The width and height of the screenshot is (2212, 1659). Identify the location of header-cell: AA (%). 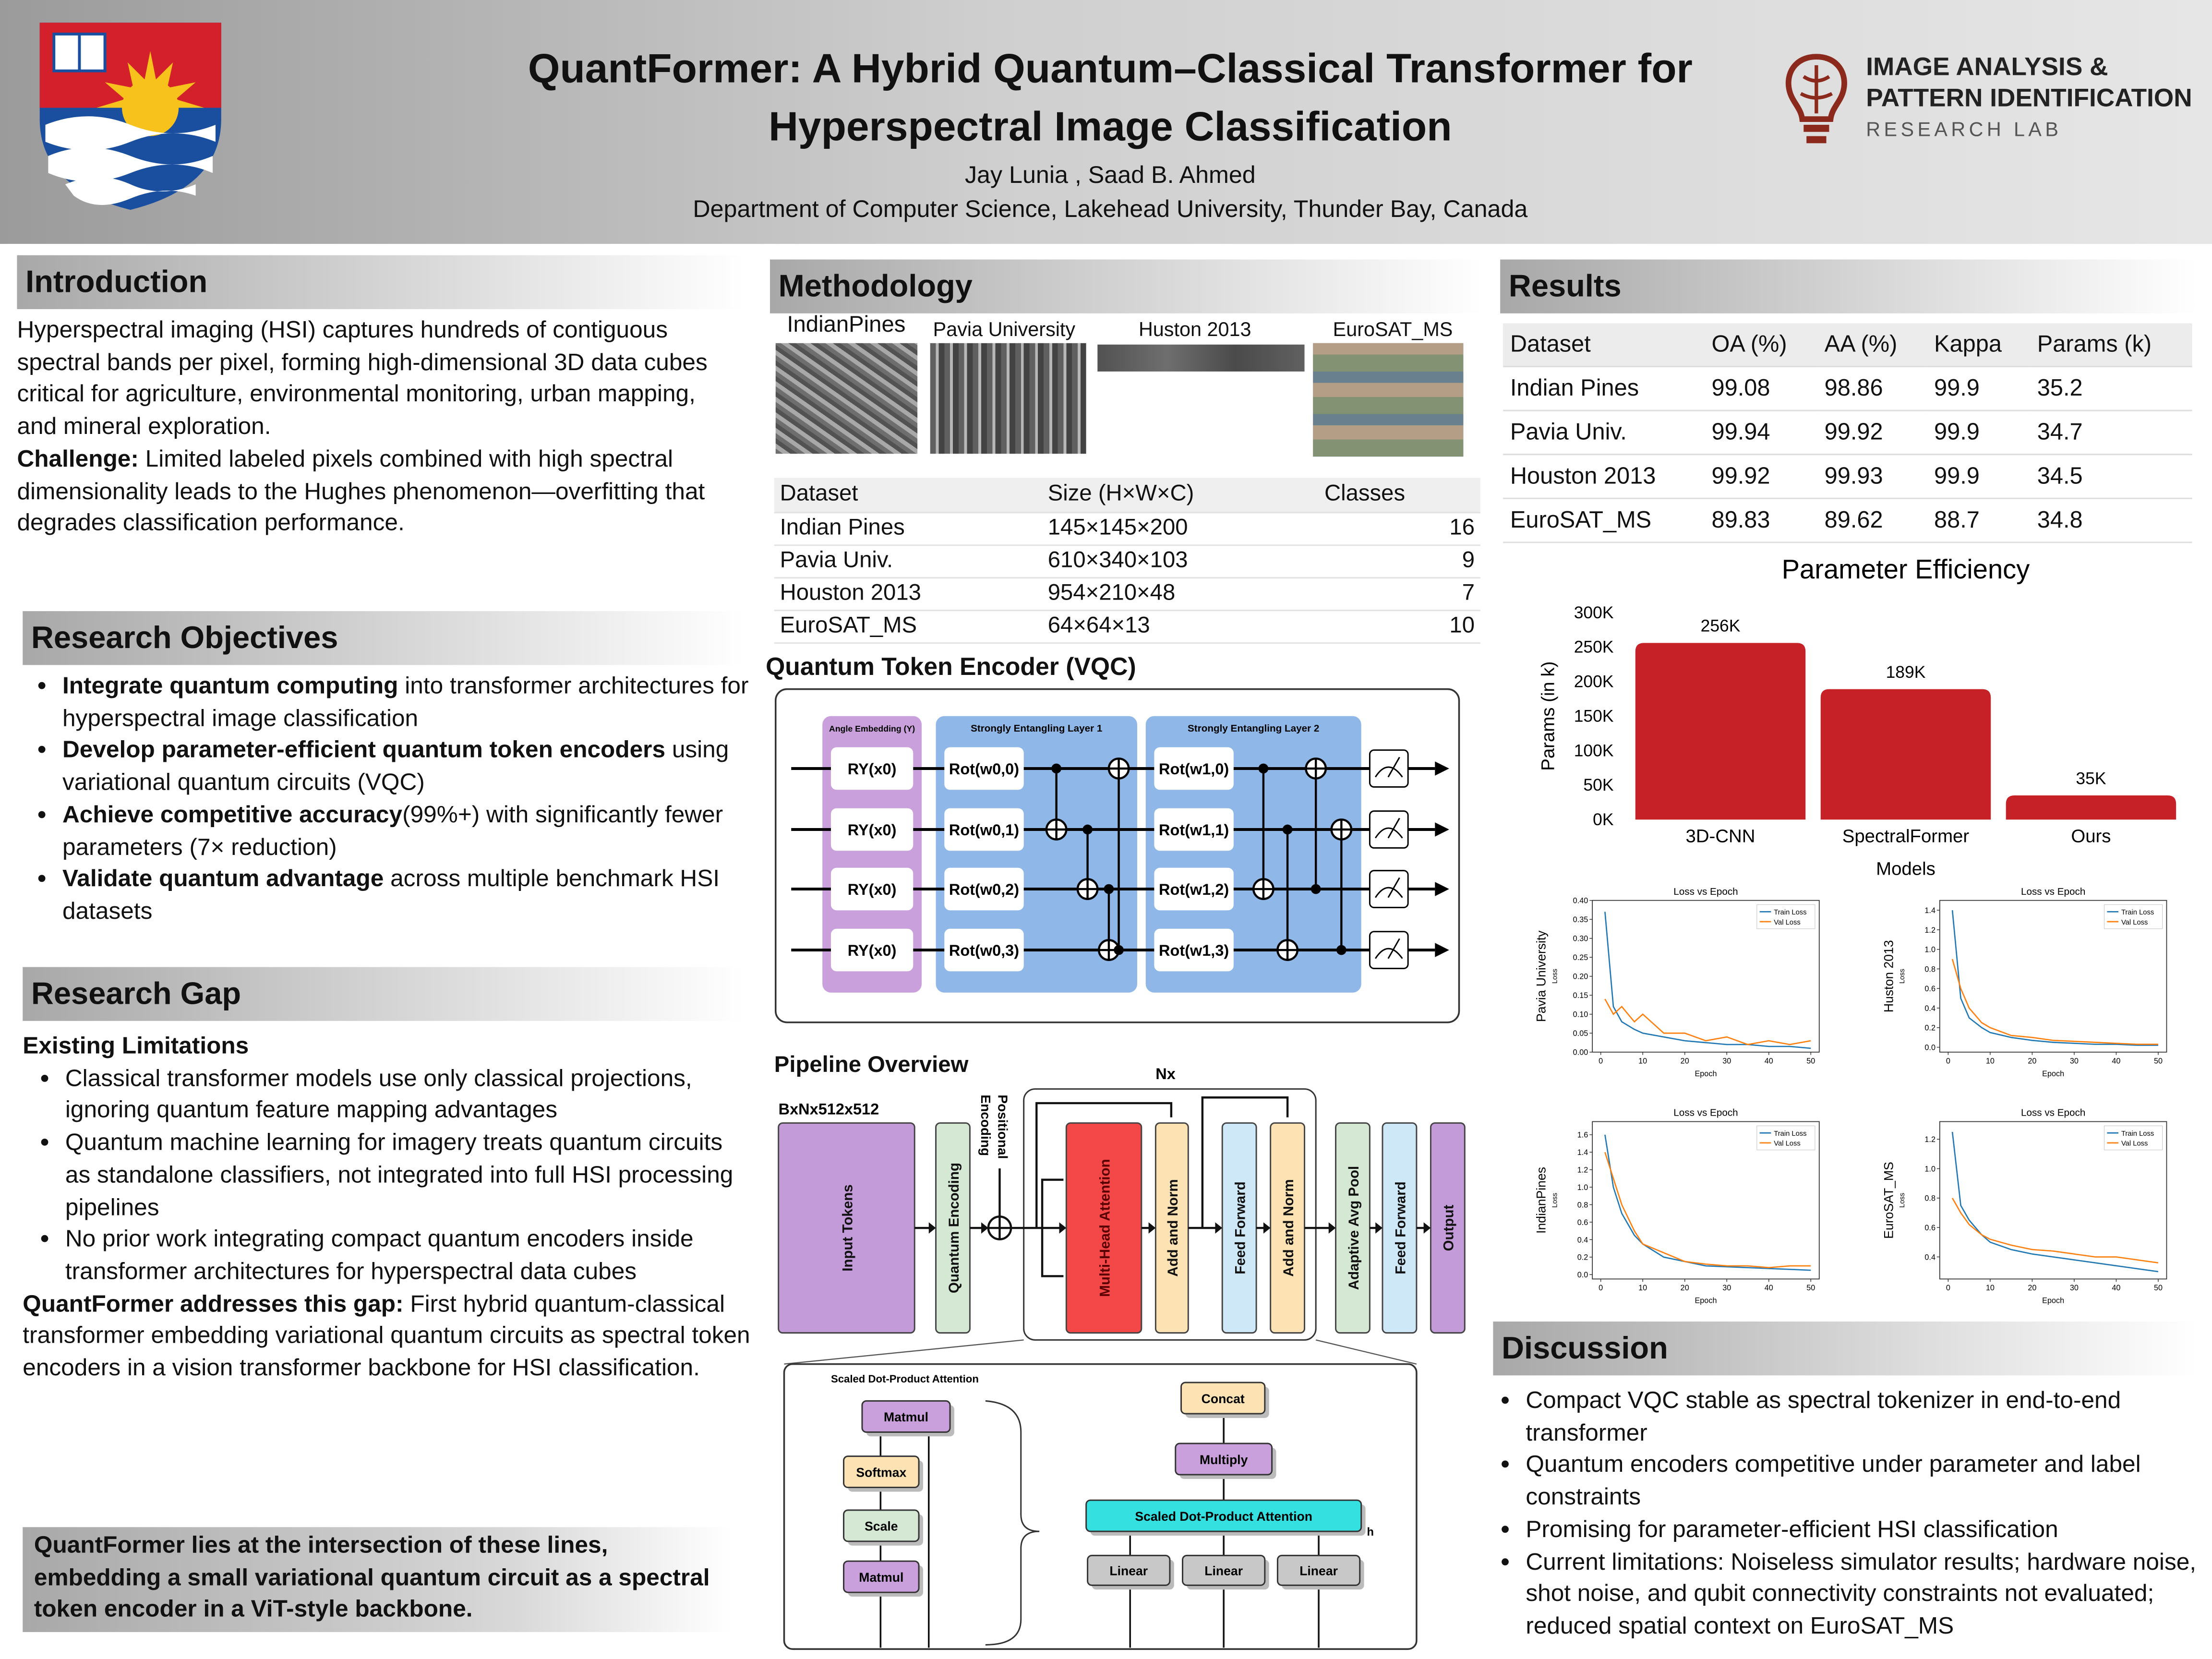
(1872, 345).